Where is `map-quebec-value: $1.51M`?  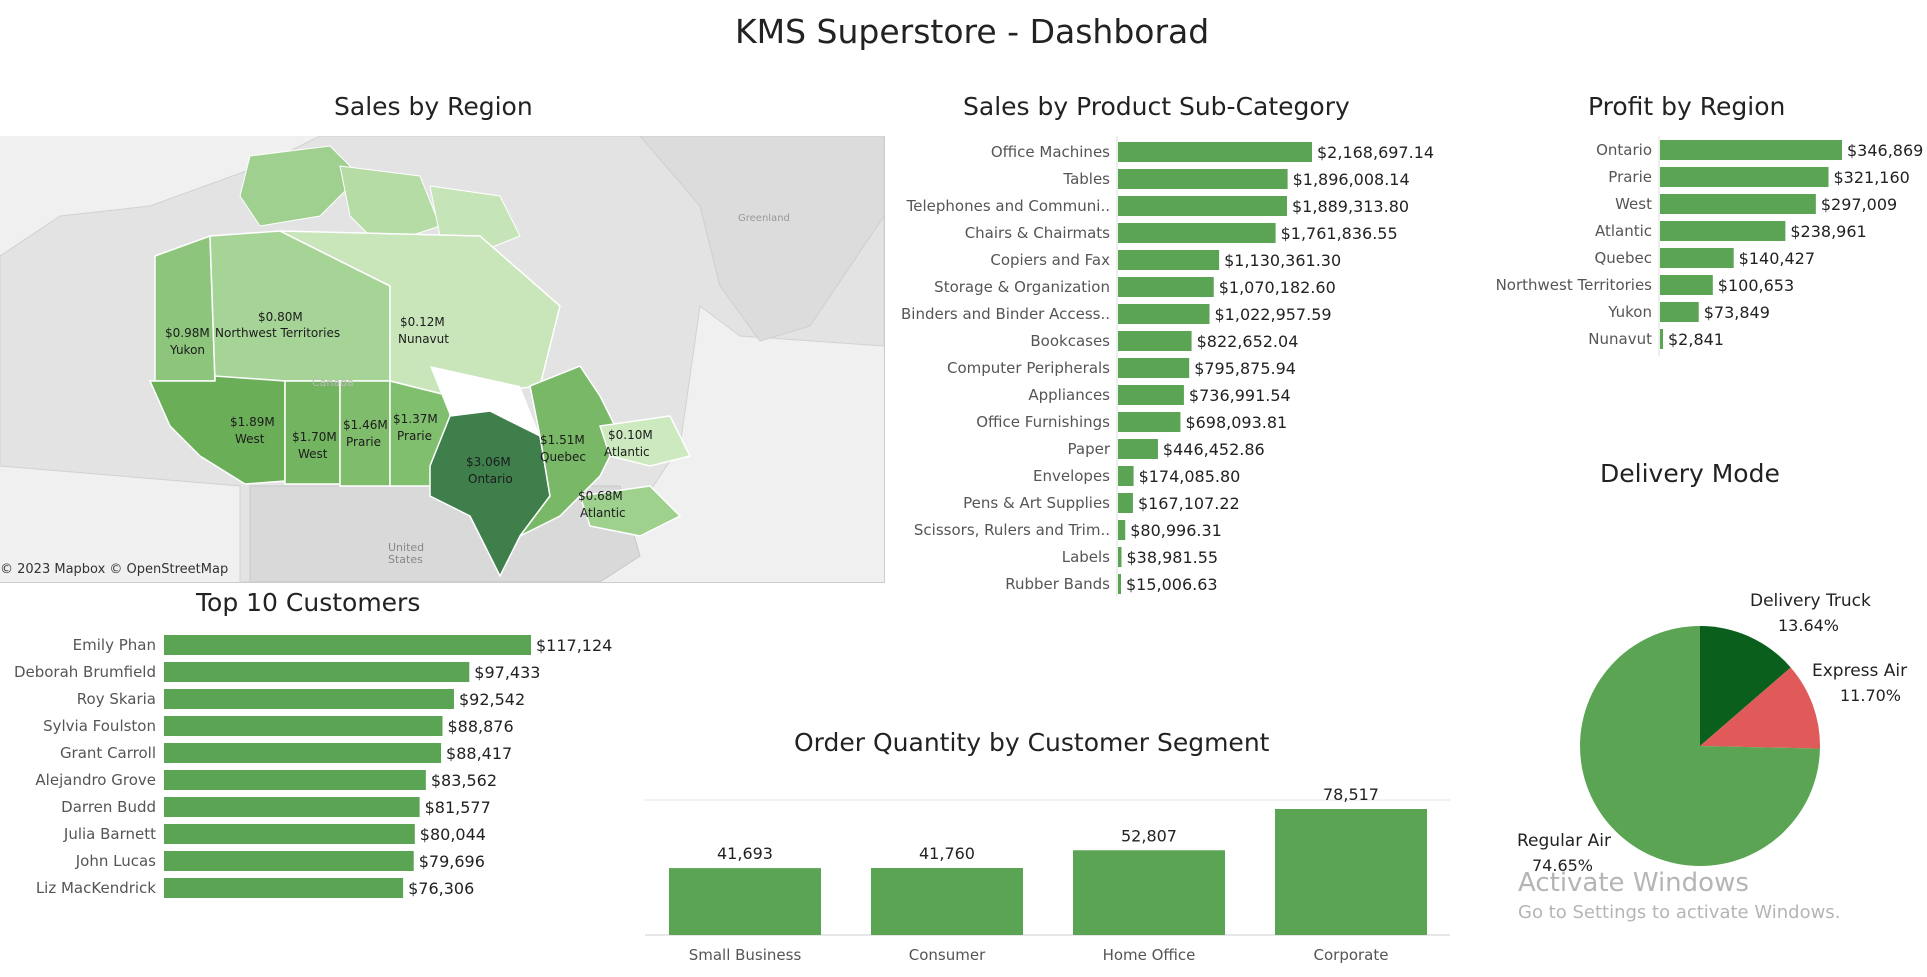
map-quebec-value: $1.51M is located at coordinates (562, 440).